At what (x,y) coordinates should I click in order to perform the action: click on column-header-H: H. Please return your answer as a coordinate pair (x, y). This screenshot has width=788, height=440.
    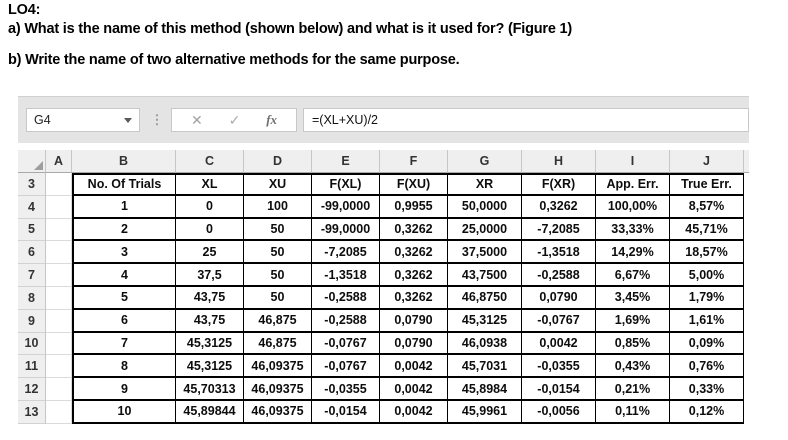
    Looking at the image, I should click on (559, 161).